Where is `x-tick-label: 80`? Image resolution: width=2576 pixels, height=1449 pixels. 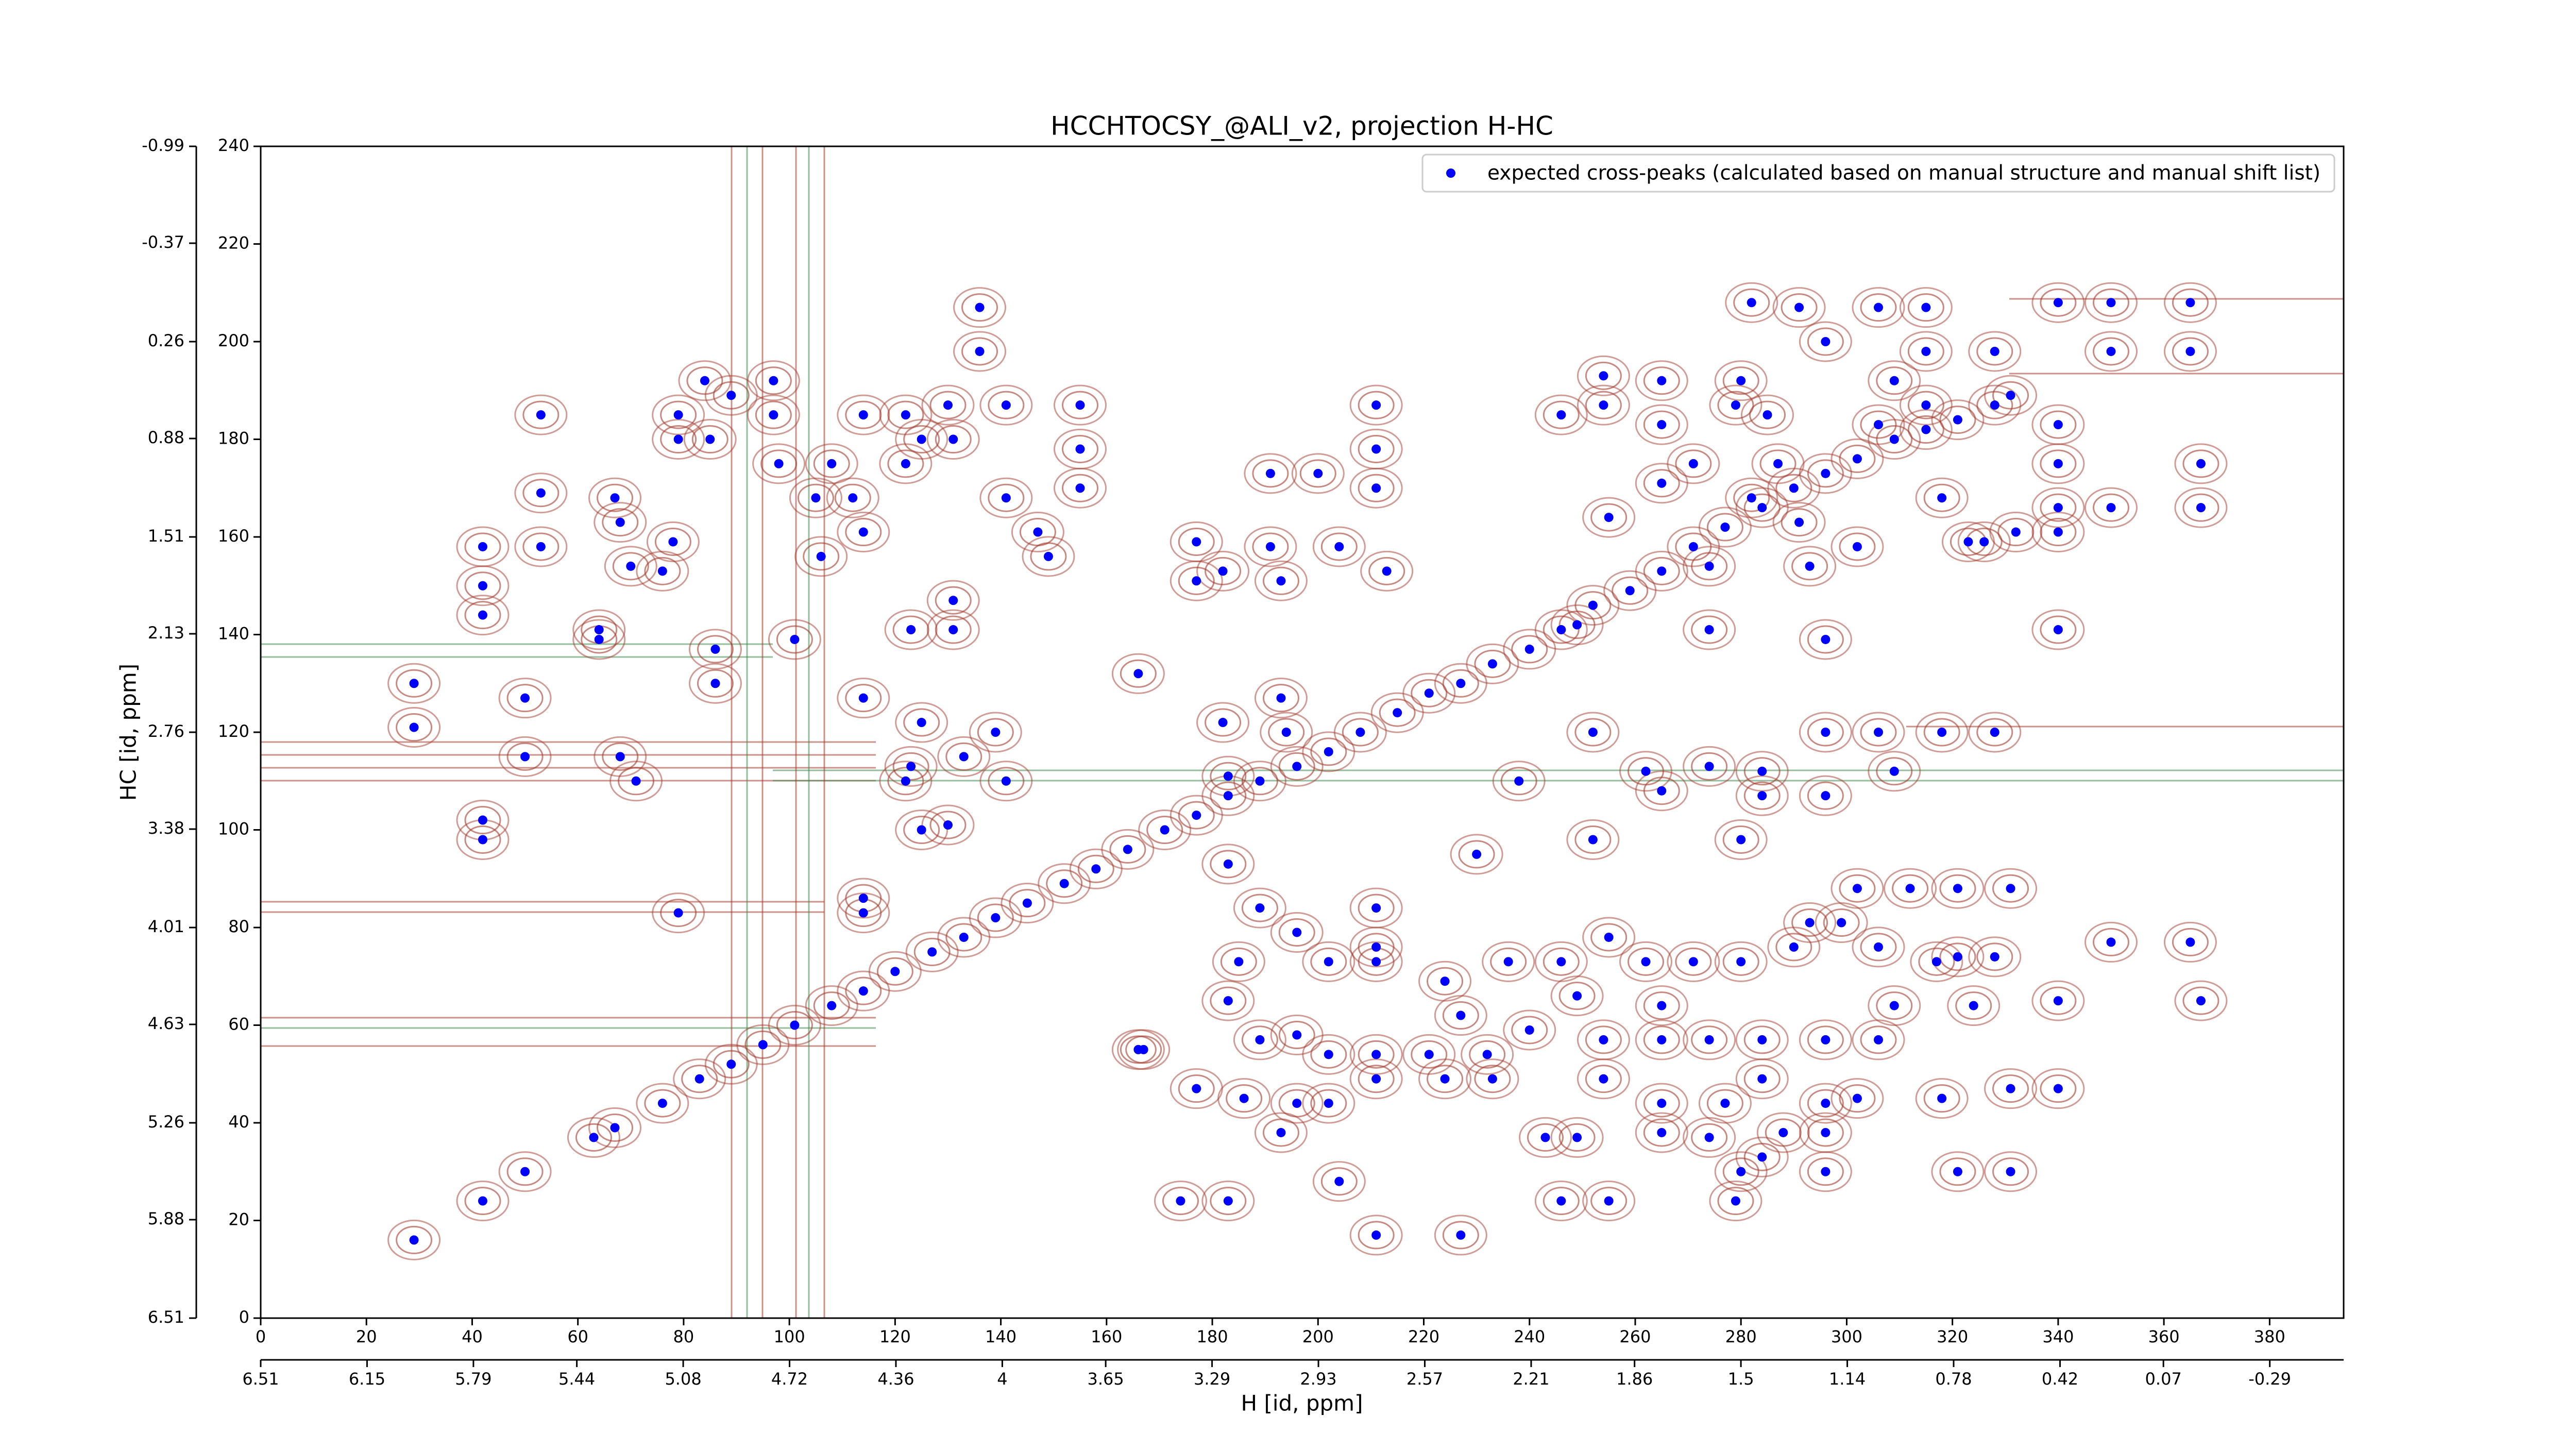
x-tick-label: 80 is located at coordinates (683, 1336).